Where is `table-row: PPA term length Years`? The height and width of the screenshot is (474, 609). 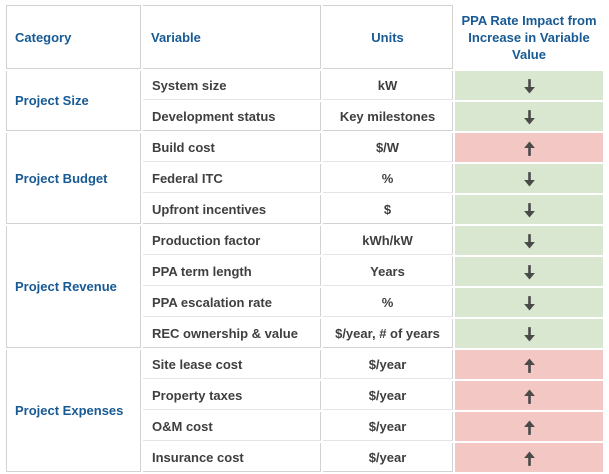
table-row: PPA term length Years is located at coordinates (304, 271).